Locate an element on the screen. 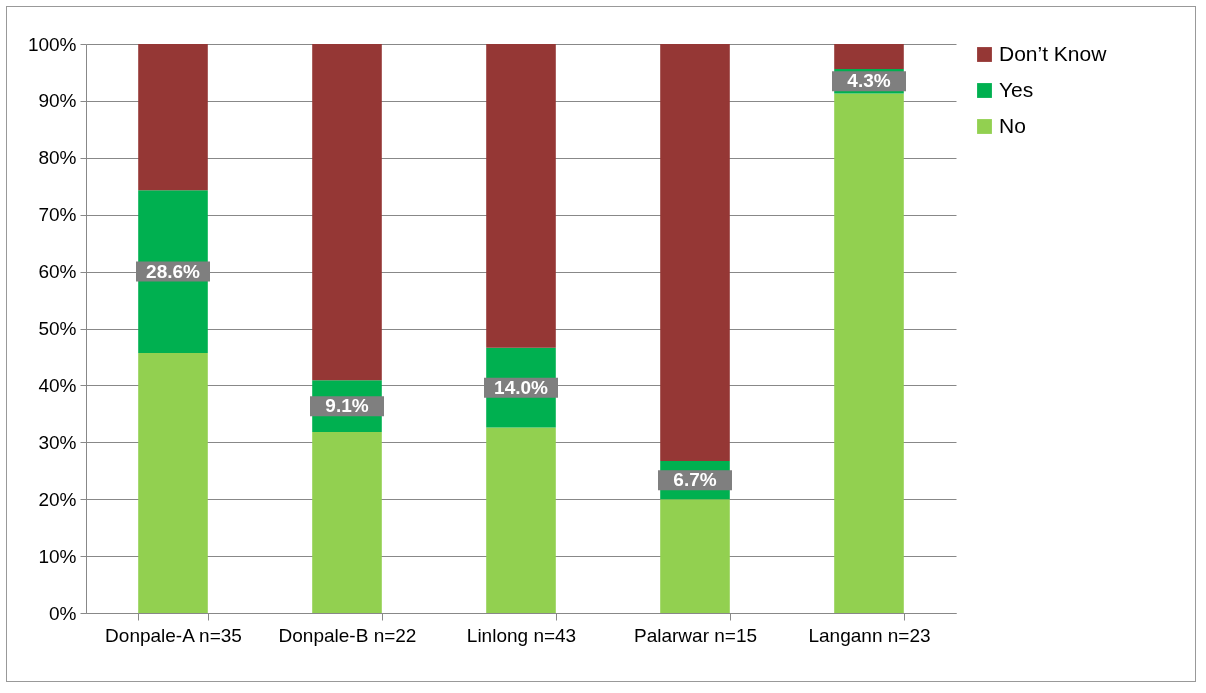 The width and height of the screenshot is (1206, 693). y-tick-label: 20% is located at coordinates (57, 499).